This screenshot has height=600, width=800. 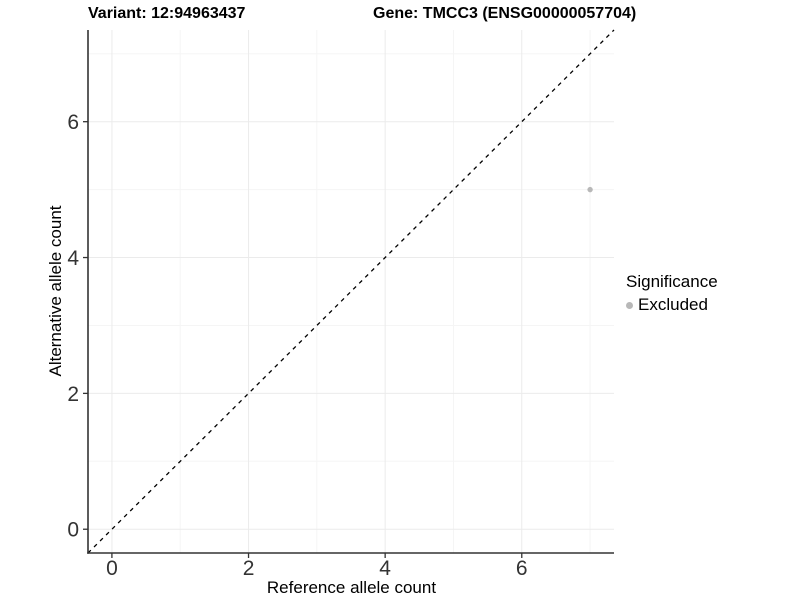 I want to click on legend-item-excluded: Excluded, so click(x=711, y=305).